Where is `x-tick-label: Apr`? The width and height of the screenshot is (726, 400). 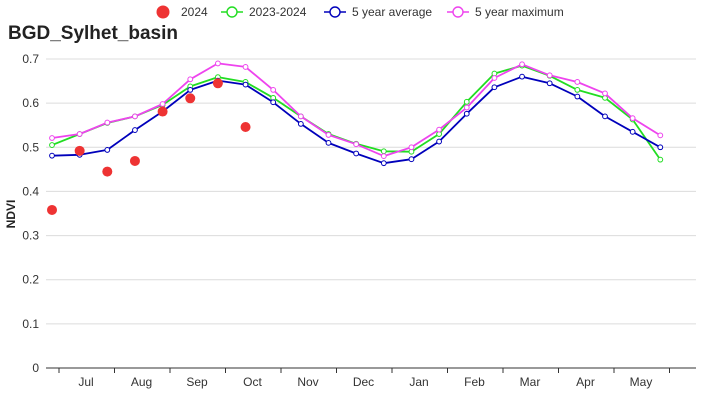 x-tick-label: Apr is located at coordinates (585, 382).